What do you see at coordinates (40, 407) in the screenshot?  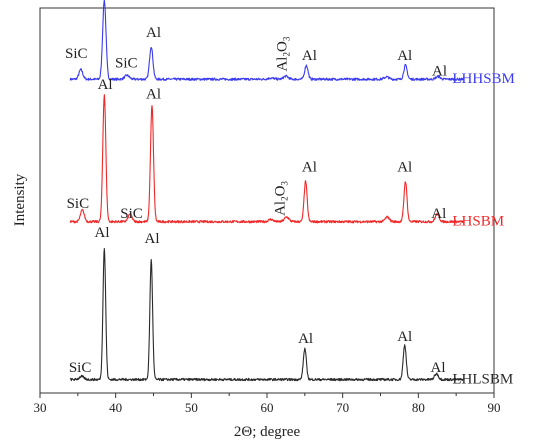 I see `x-tick-label: 30` at bounding box center [40, 407].